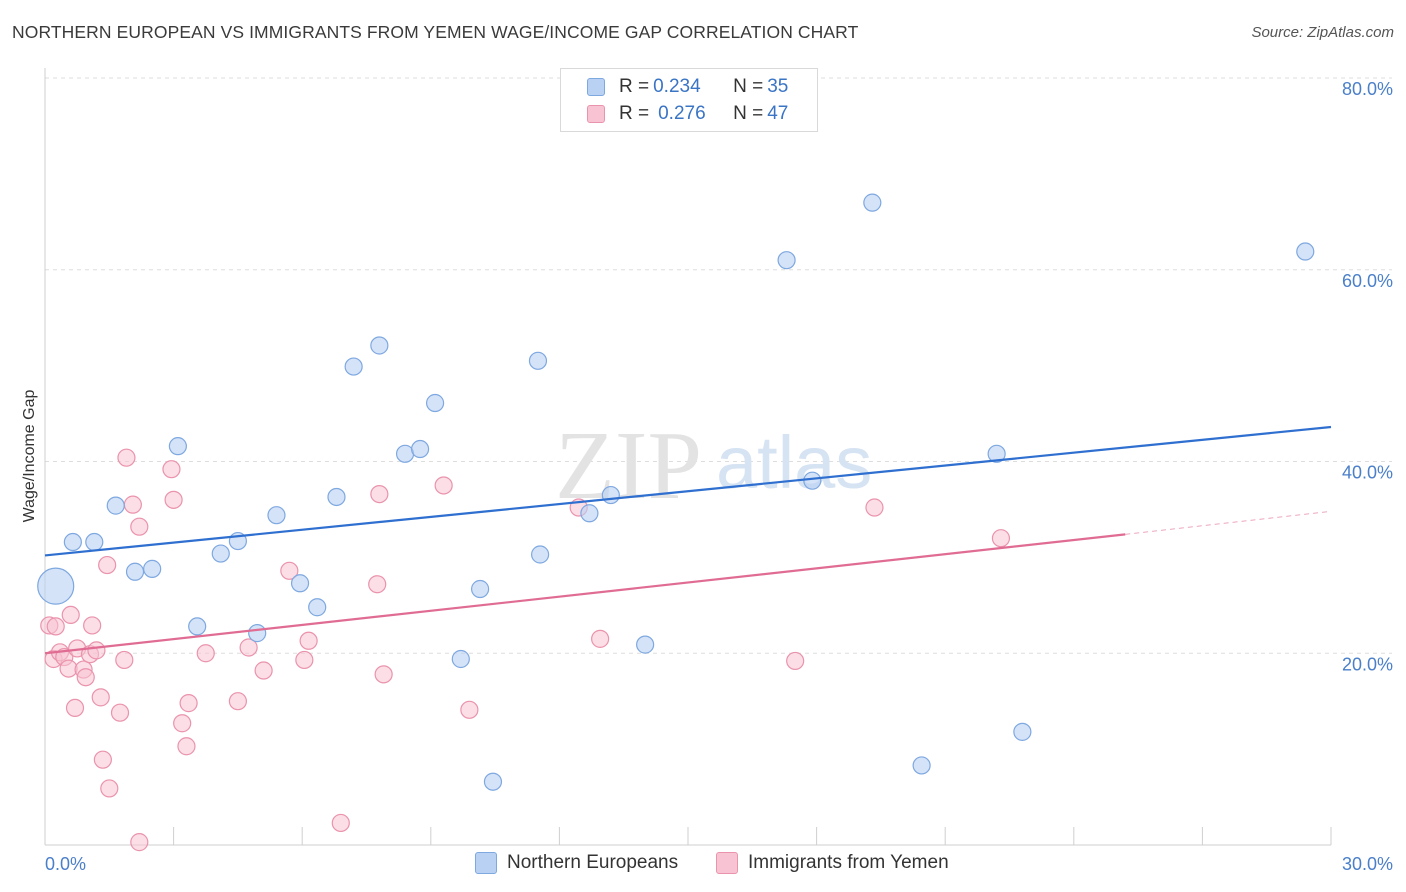  What do you see at coordinates (794, 462) in the screenshot?
I see `watermark-atlas: atlas` at bounding box center [794, 462].